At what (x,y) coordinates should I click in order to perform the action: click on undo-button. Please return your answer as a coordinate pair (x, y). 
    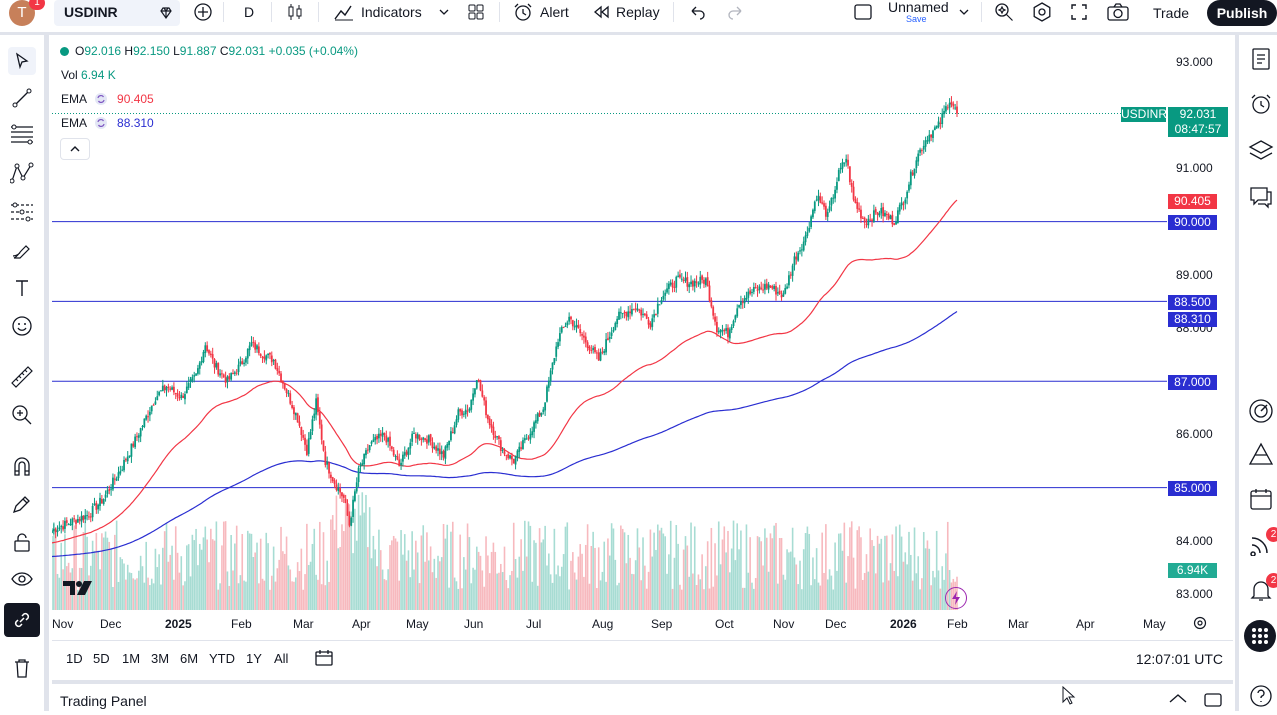
    Looking at the image, I should click on (697, 12).